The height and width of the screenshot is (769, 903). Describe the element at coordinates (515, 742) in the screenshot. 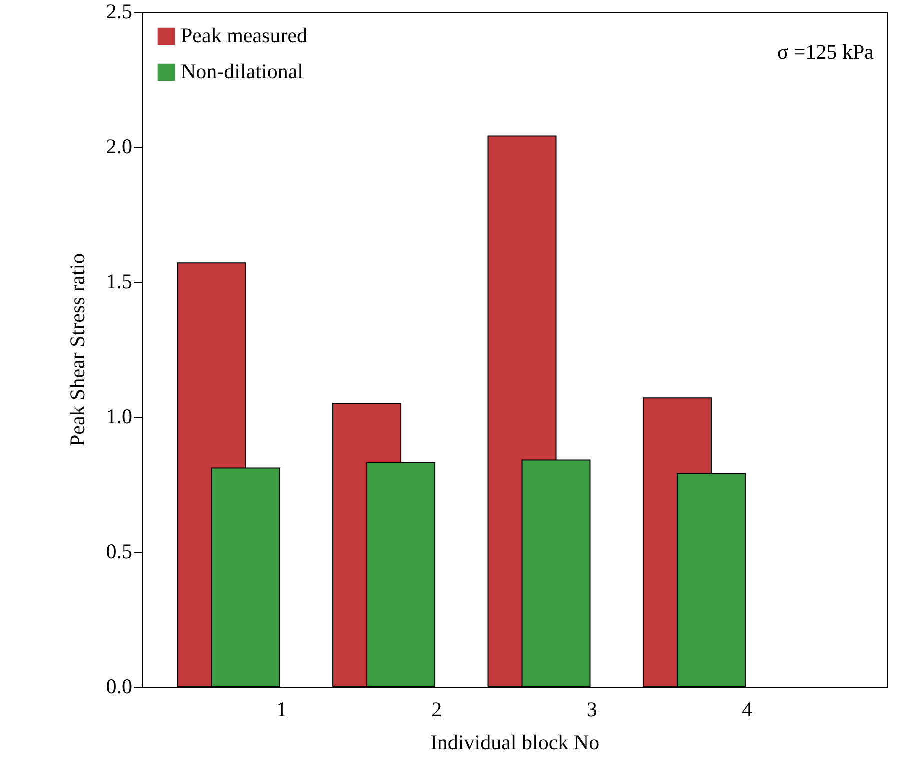

I see `x-axis-title: Individual block No` at that location.